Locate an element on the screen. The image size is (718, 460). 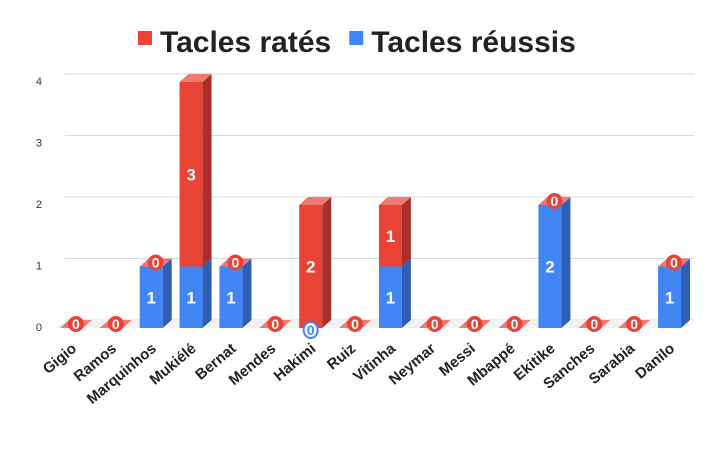
bar-rates-mukiele is located at coordinates (191, 174).